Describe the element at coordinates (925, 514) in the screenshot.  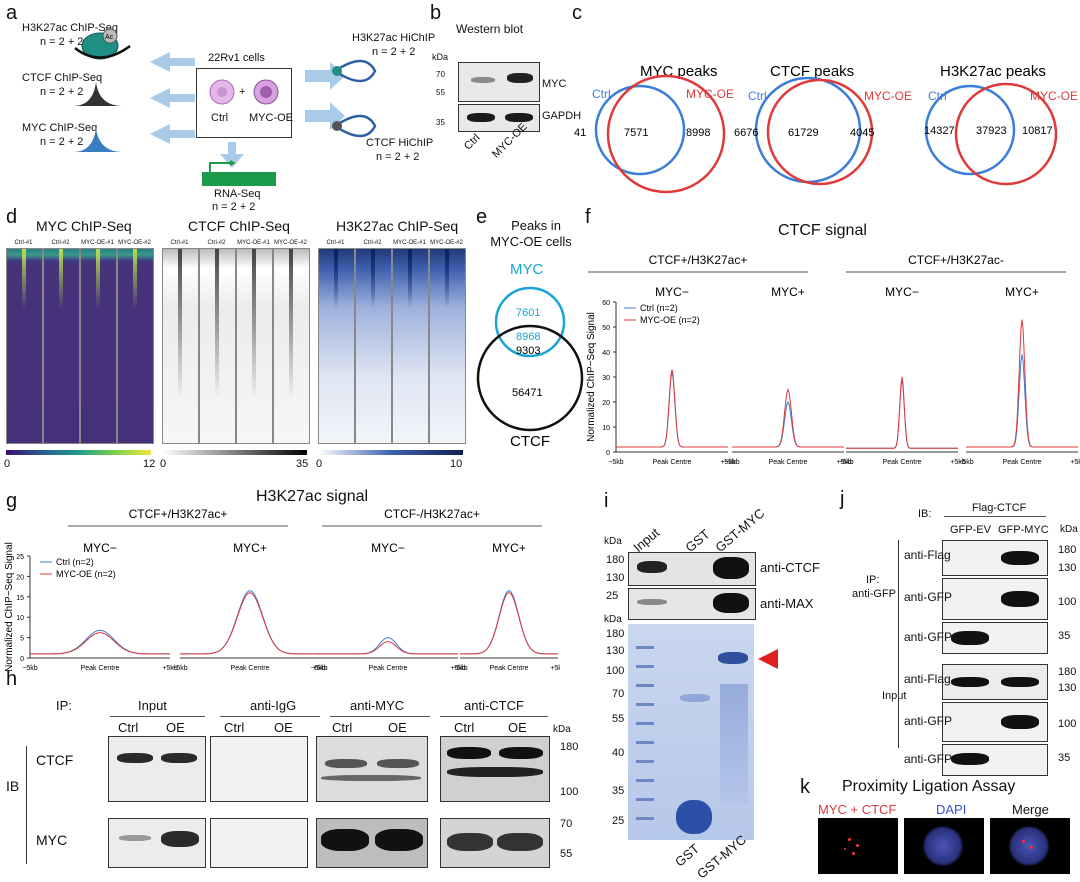
I see `j-ib-label: IB:` at that location.